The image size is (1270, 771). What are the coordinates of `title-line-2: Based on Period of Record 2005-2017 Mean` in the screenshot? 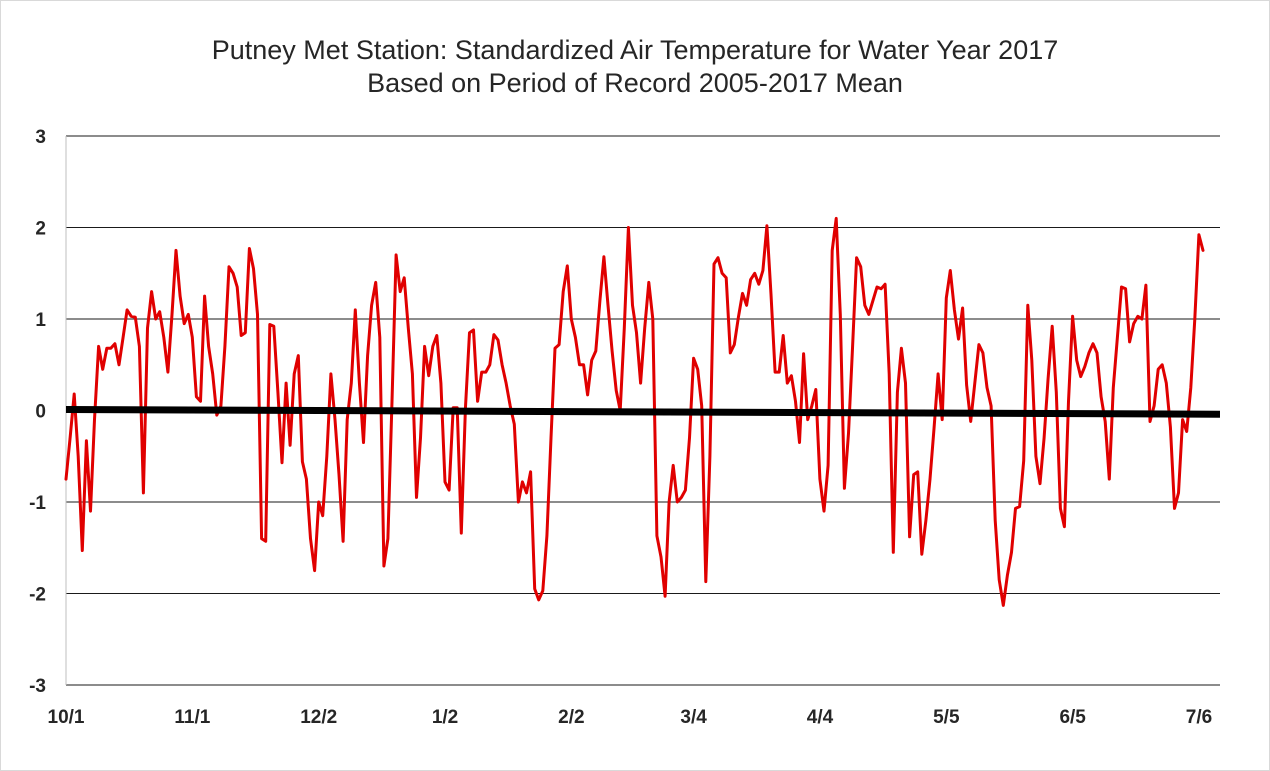 It's located at (635, 83).